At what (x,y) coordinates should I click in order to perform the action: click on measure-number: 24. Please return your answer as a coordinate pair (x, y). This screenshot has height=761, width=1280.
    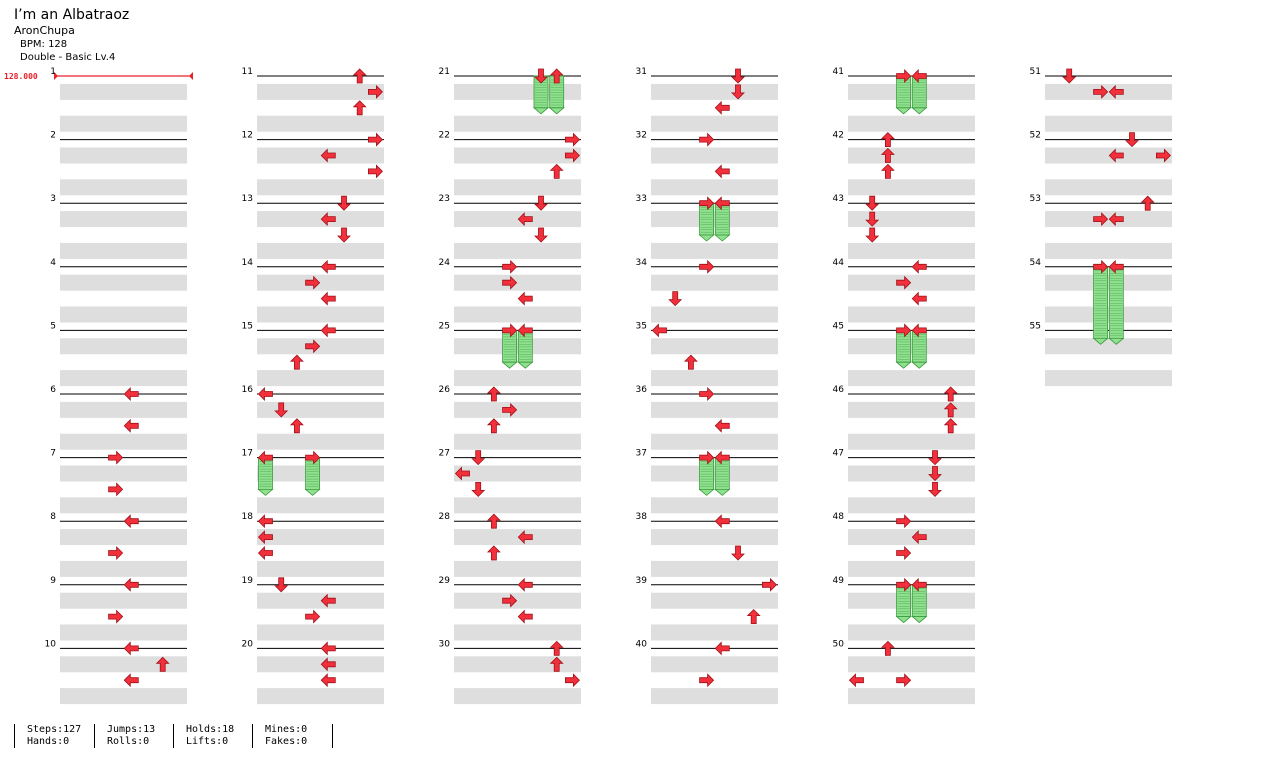
    Looking at the image, I should click on (445, 263).